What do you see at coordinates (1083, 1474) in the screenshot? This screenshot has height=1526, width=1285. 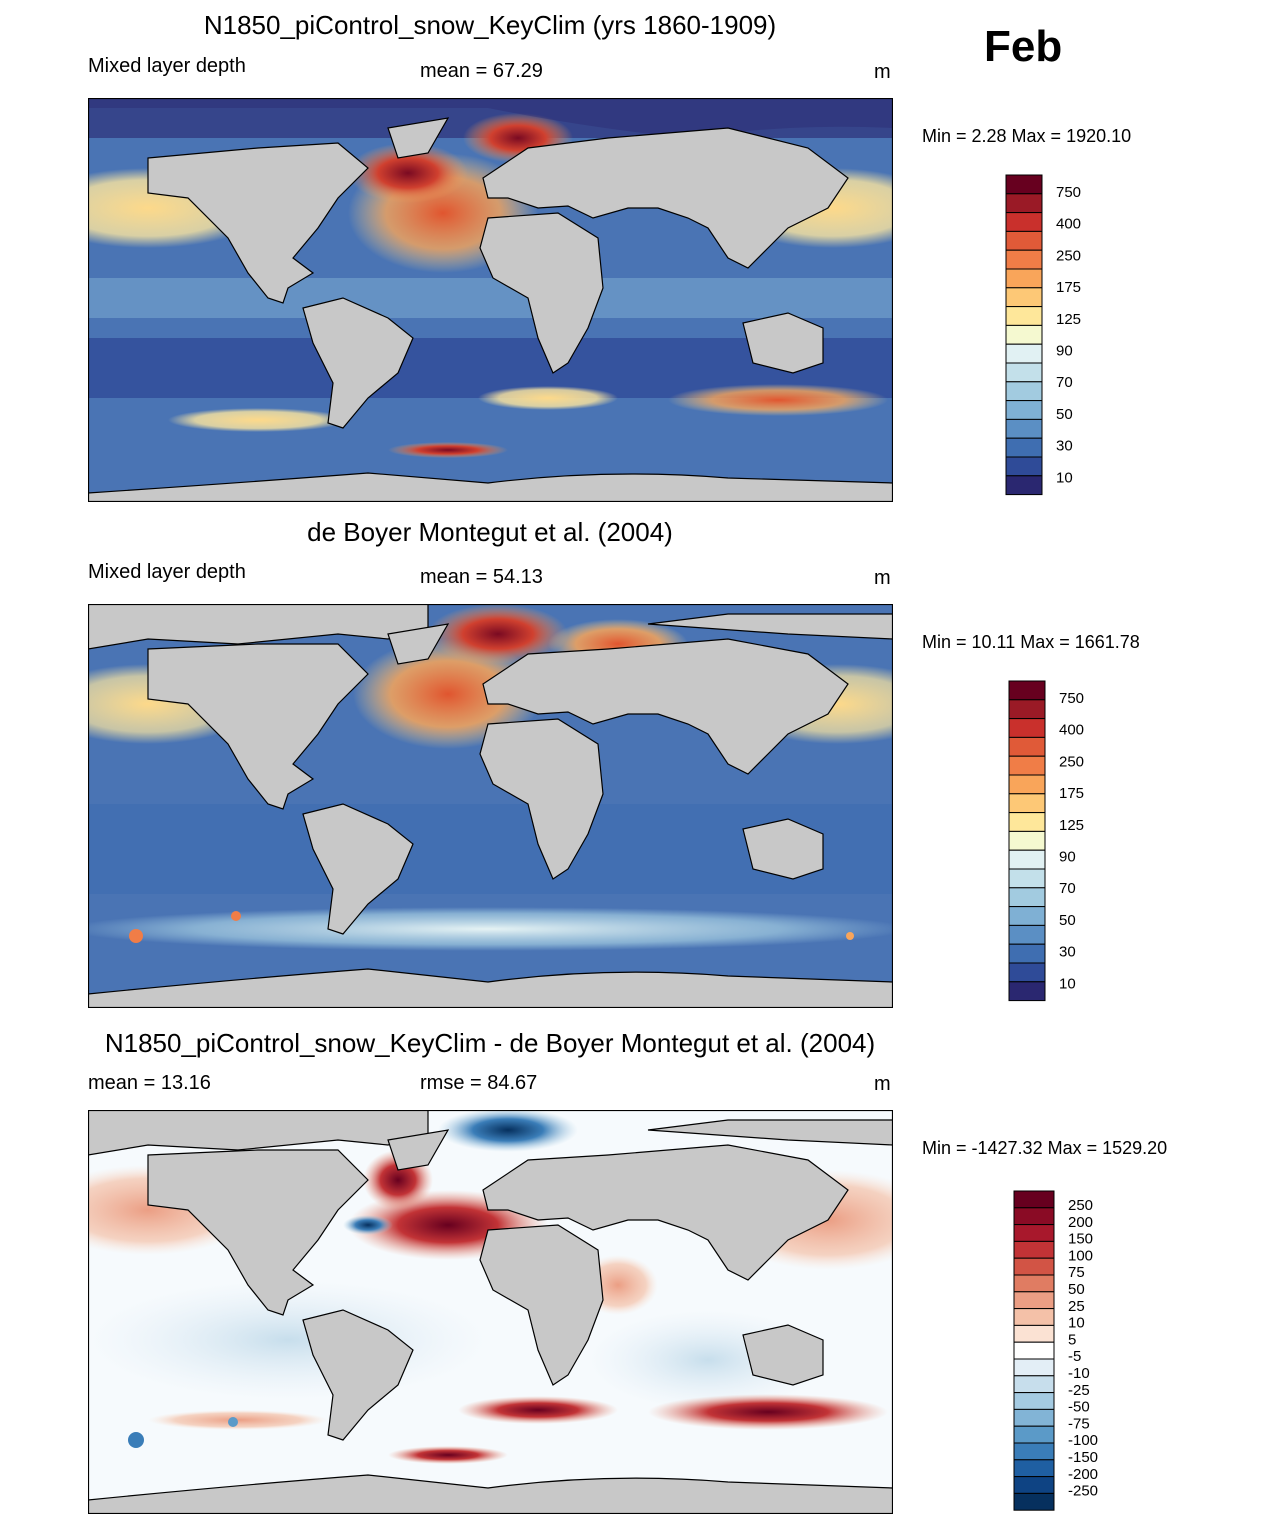 I see `colorbar-label: -200` at bounding box center [1083, 1474].